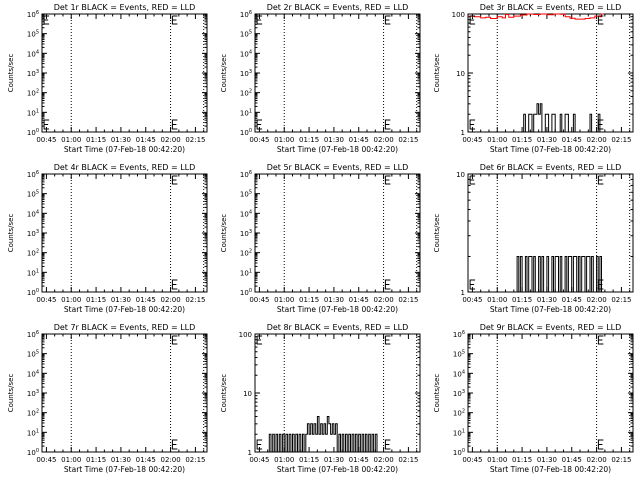 Image resolution: width=640 pixels, height=480 pixels. What do you see at coordinates (125, 7) in the screenshot?
I see `chart-title: Det 1r BLACK = Events, RED = LLD` at bounding box center [125, 7].